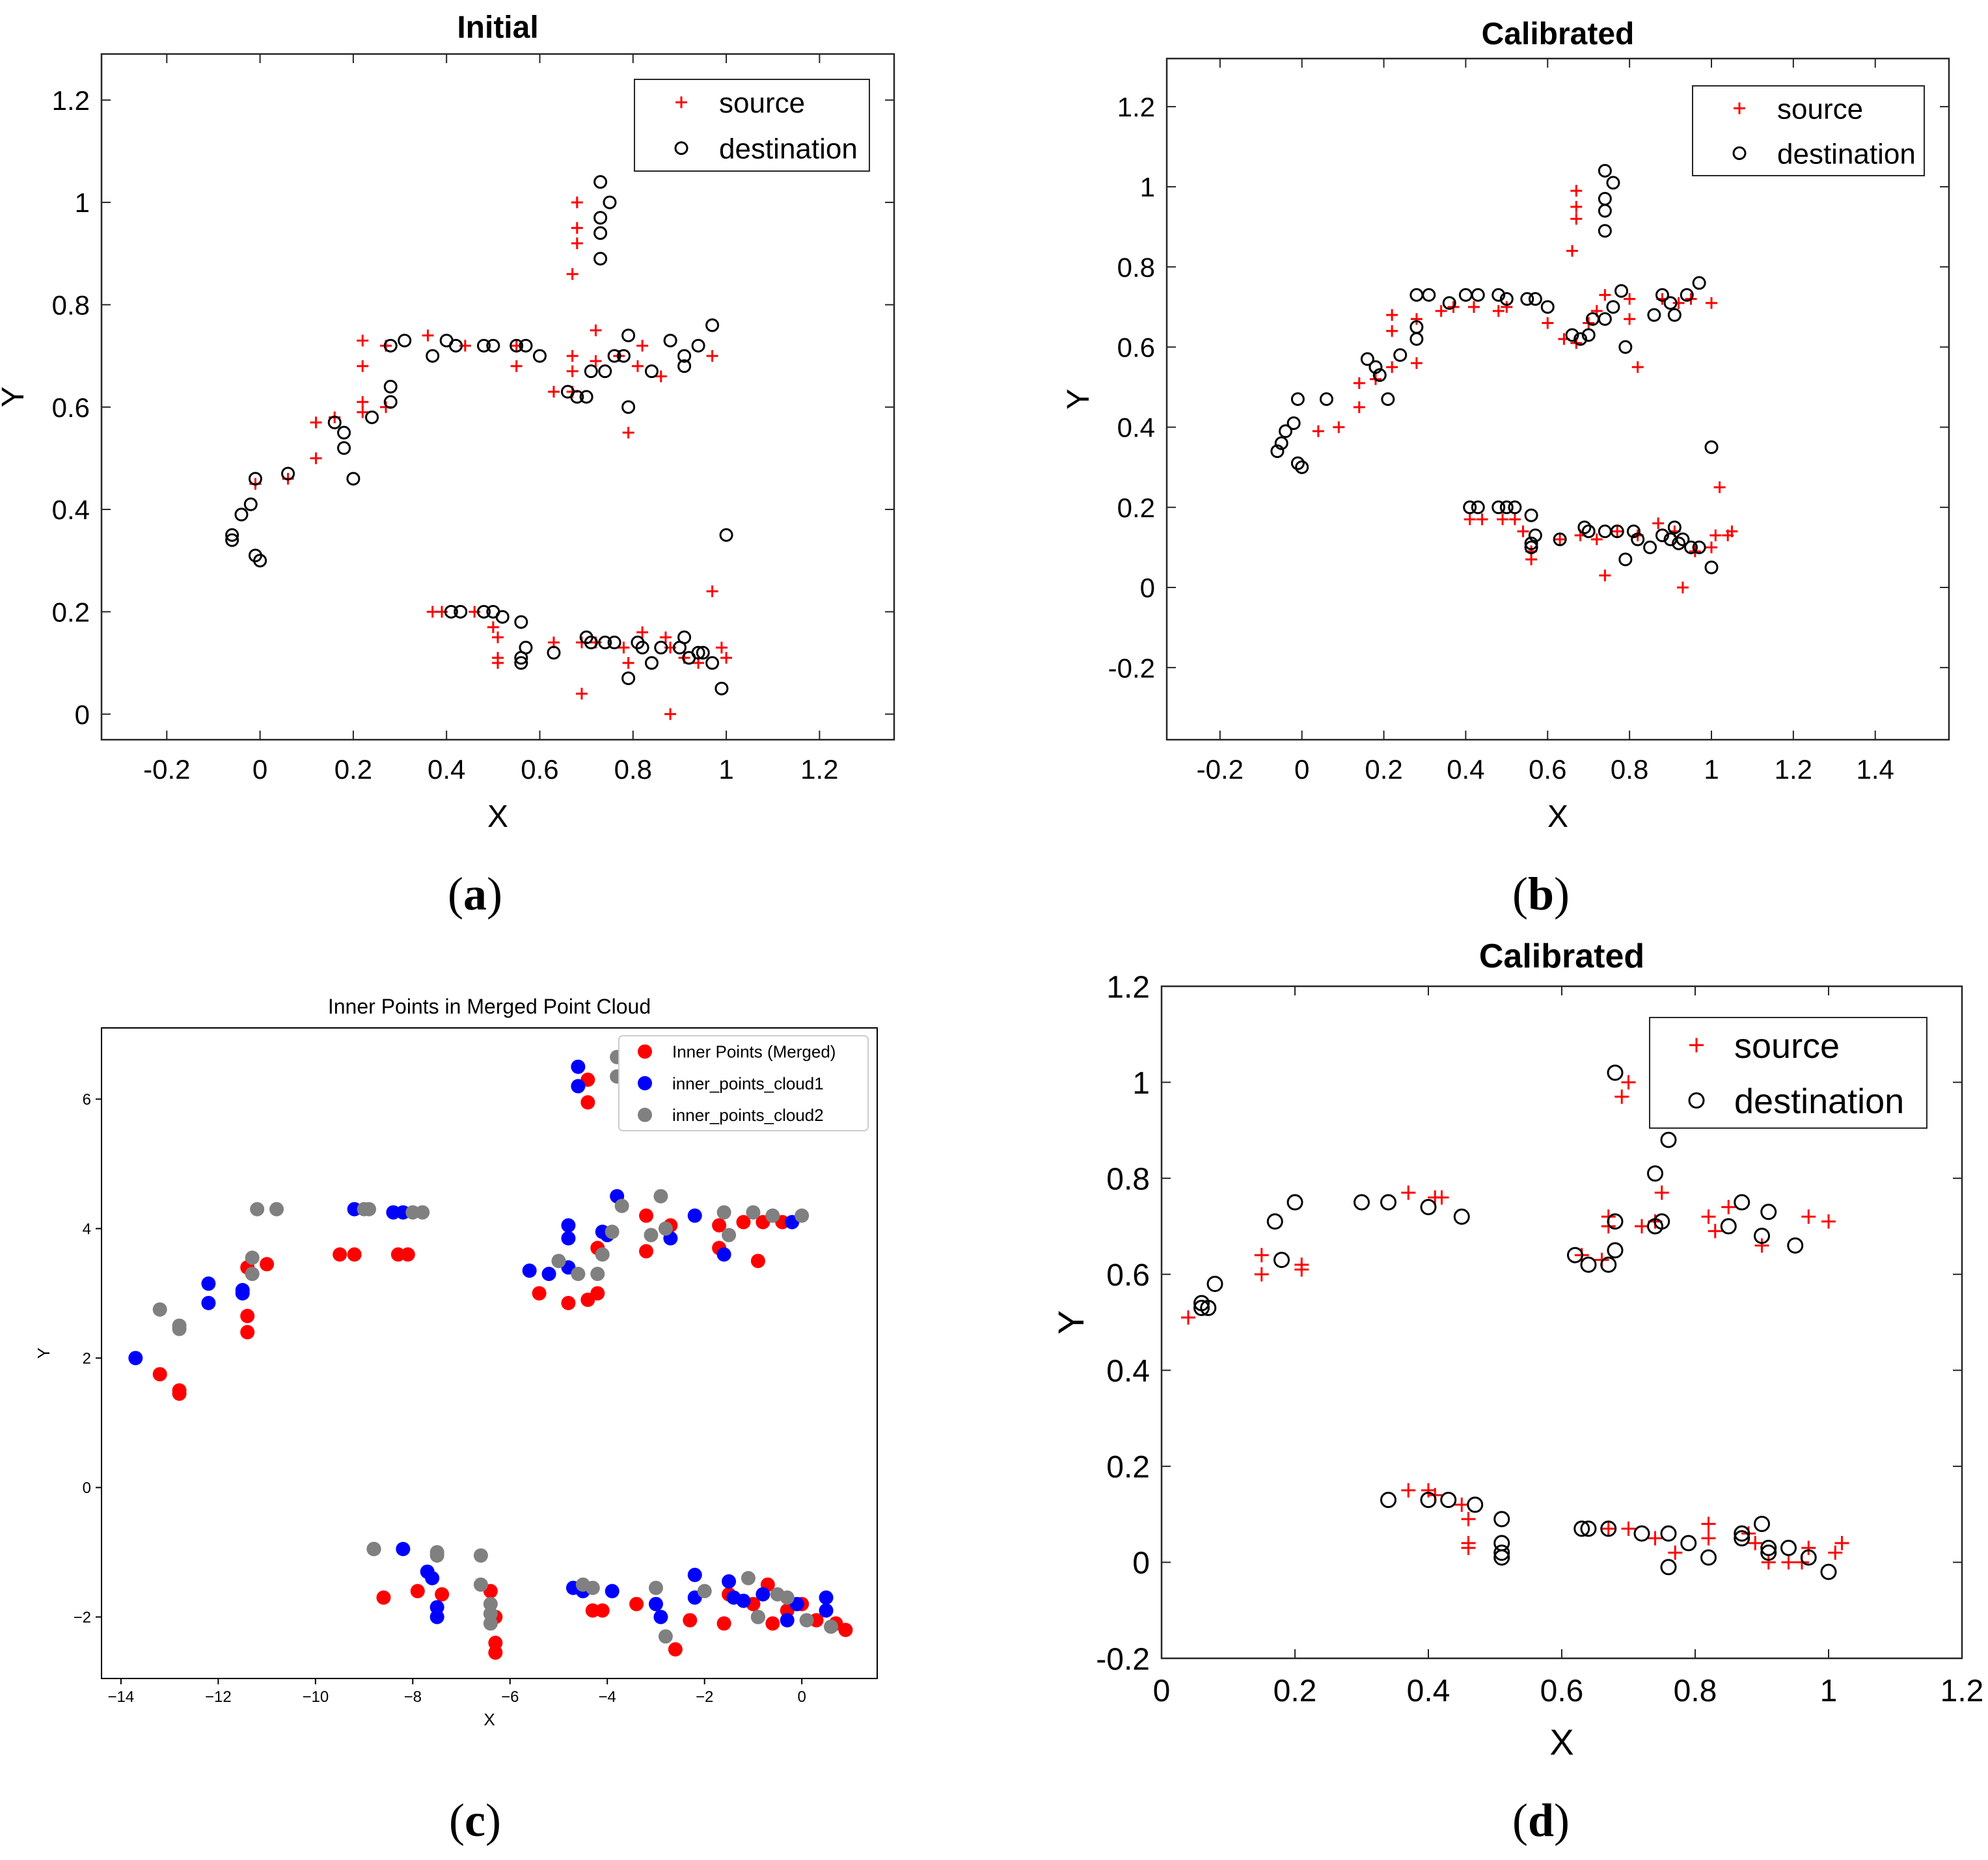 The height and width of the screenshot is (1860, 1988). Describe the element at coordinates (491, 458) in the screenshot. I see `series-source` at that location.